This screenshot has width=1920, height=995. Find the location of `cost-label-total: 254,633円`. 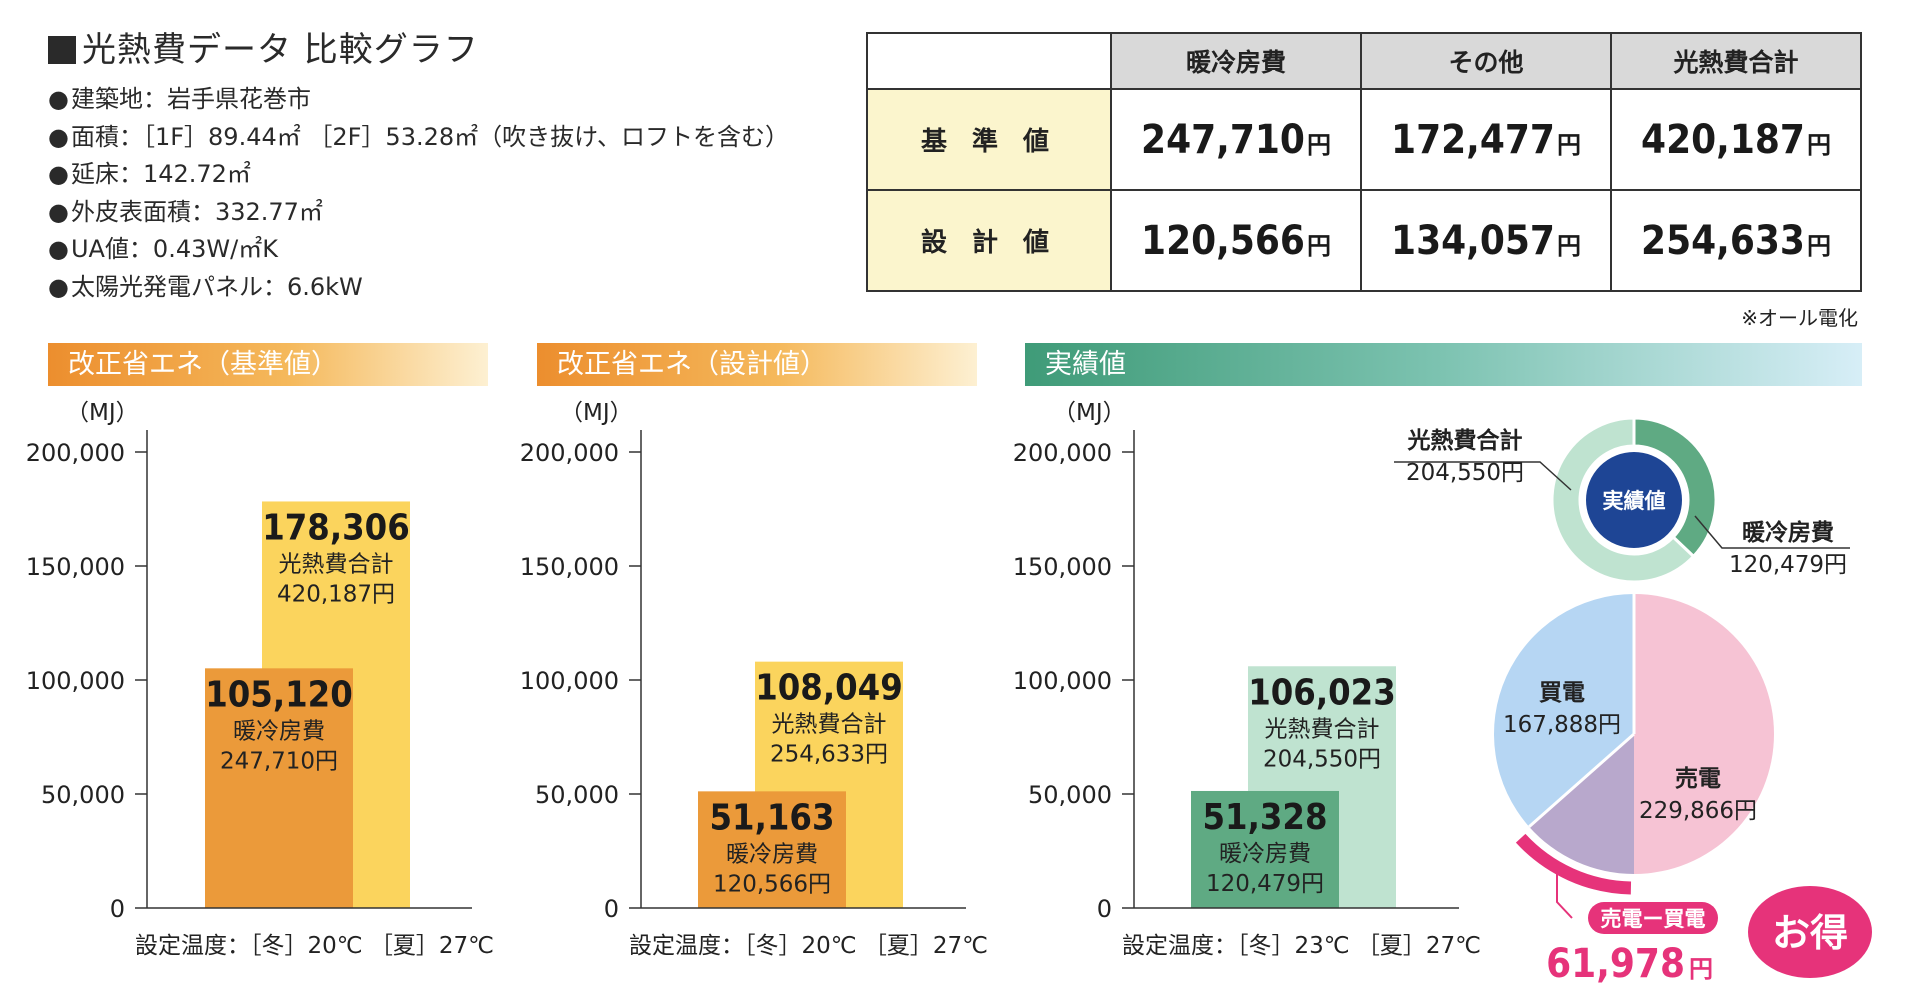

cost-label-total: 254,633円 is located at coordinates (829, 755).